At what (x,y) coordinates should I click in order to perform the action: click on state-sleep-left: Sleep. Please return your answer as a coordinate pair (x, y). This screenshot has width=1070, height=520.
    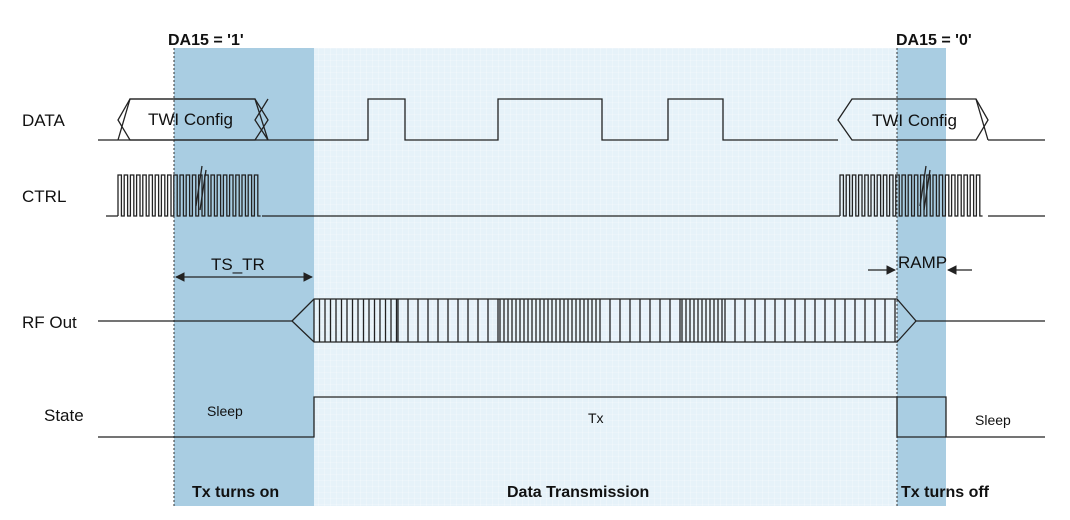
    Looking at the image, I should click on (225, 411).